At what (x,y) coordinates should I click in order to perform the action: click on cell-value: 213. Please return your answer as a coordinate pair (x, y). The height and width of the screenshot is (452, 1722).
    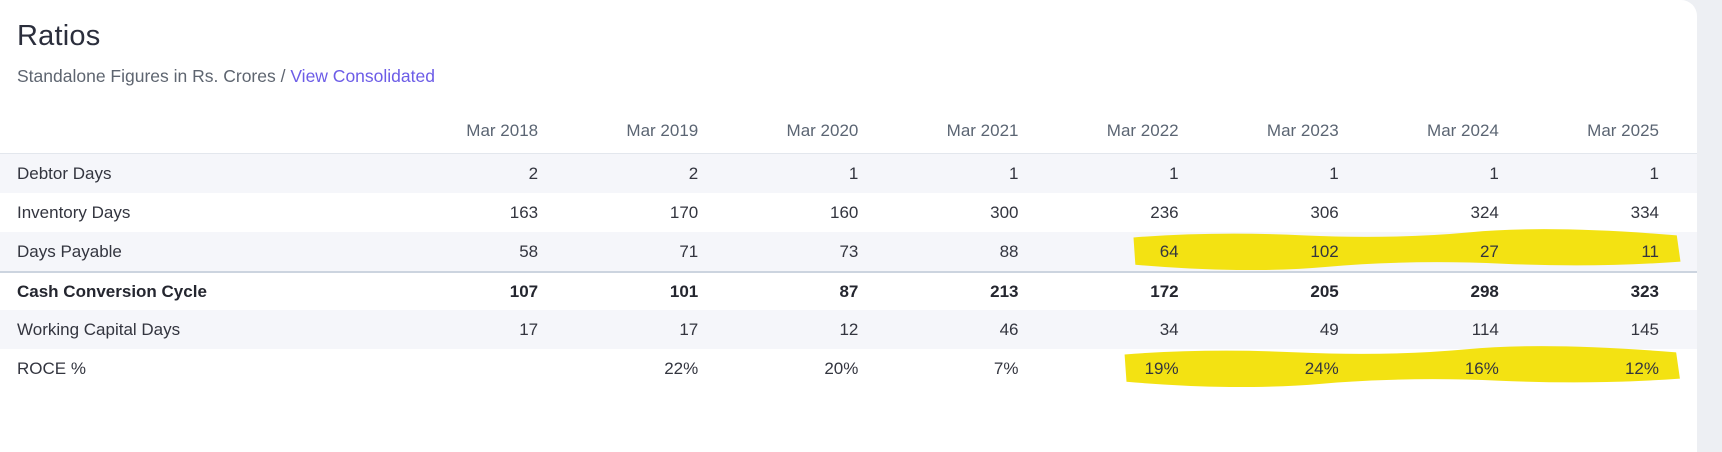
    Looking at the image, I should click on (1004, 291).